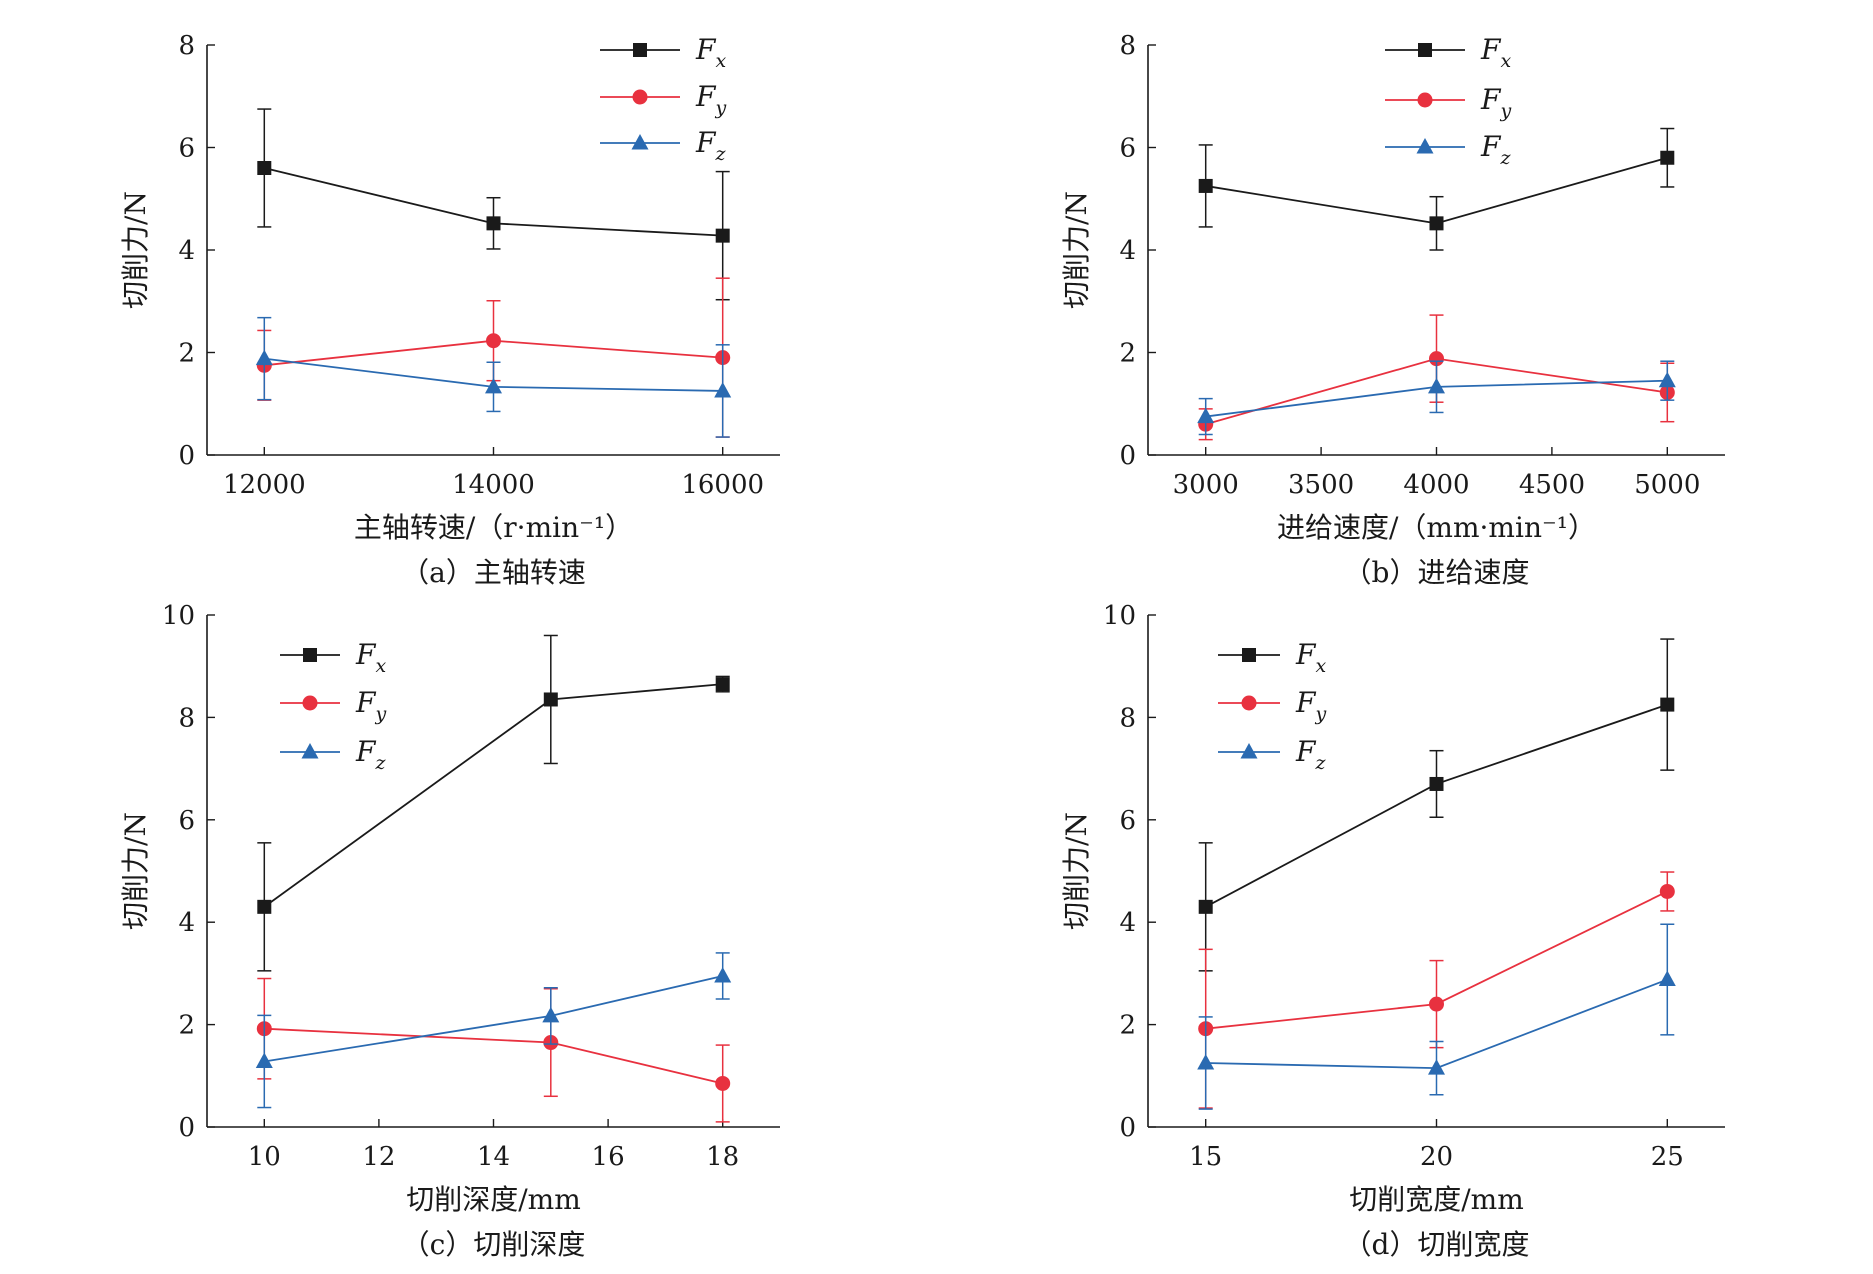  Describe the element at coordinates (493, 1199) in the screenshot. I see `x-axis-label: 切削深度/mm` at that location.